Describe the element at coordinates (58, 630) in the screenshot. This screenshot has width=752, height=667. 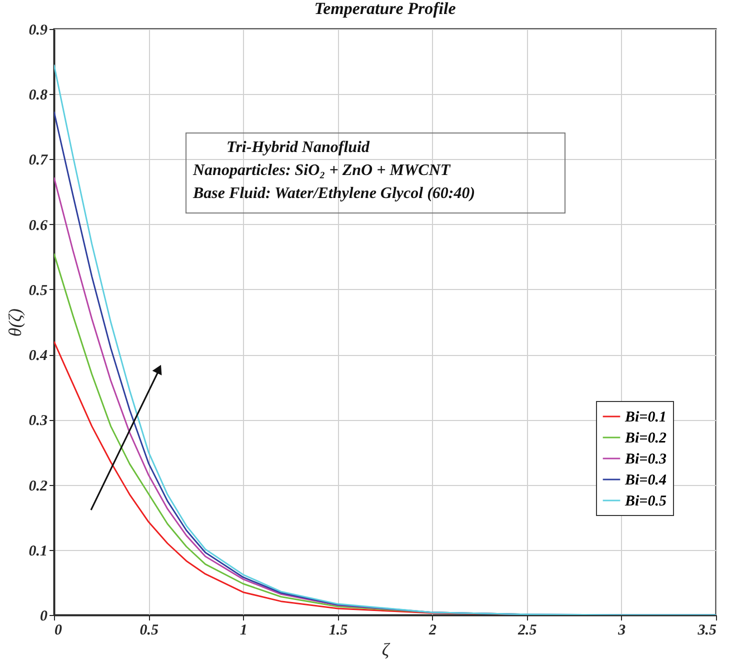
I see `x-tick-label: 0` at that location.